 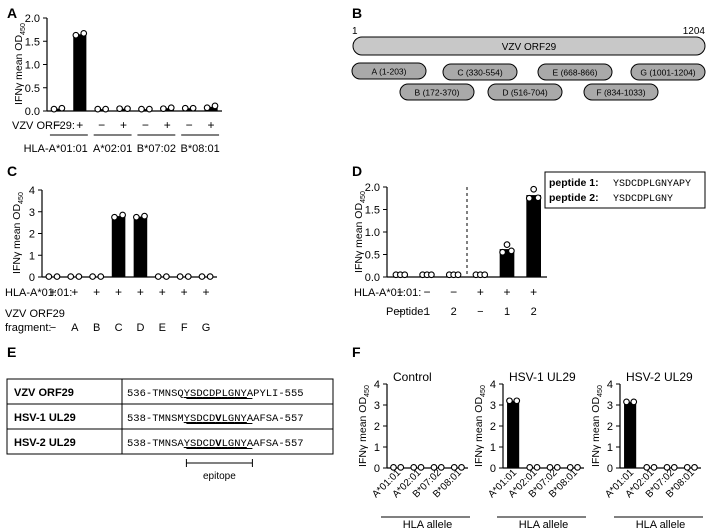 What do you see at coordinates (610, 385) in the screenshot?
I see `panel-f3-ytick-label: 4` at bounding box center [610, 385].